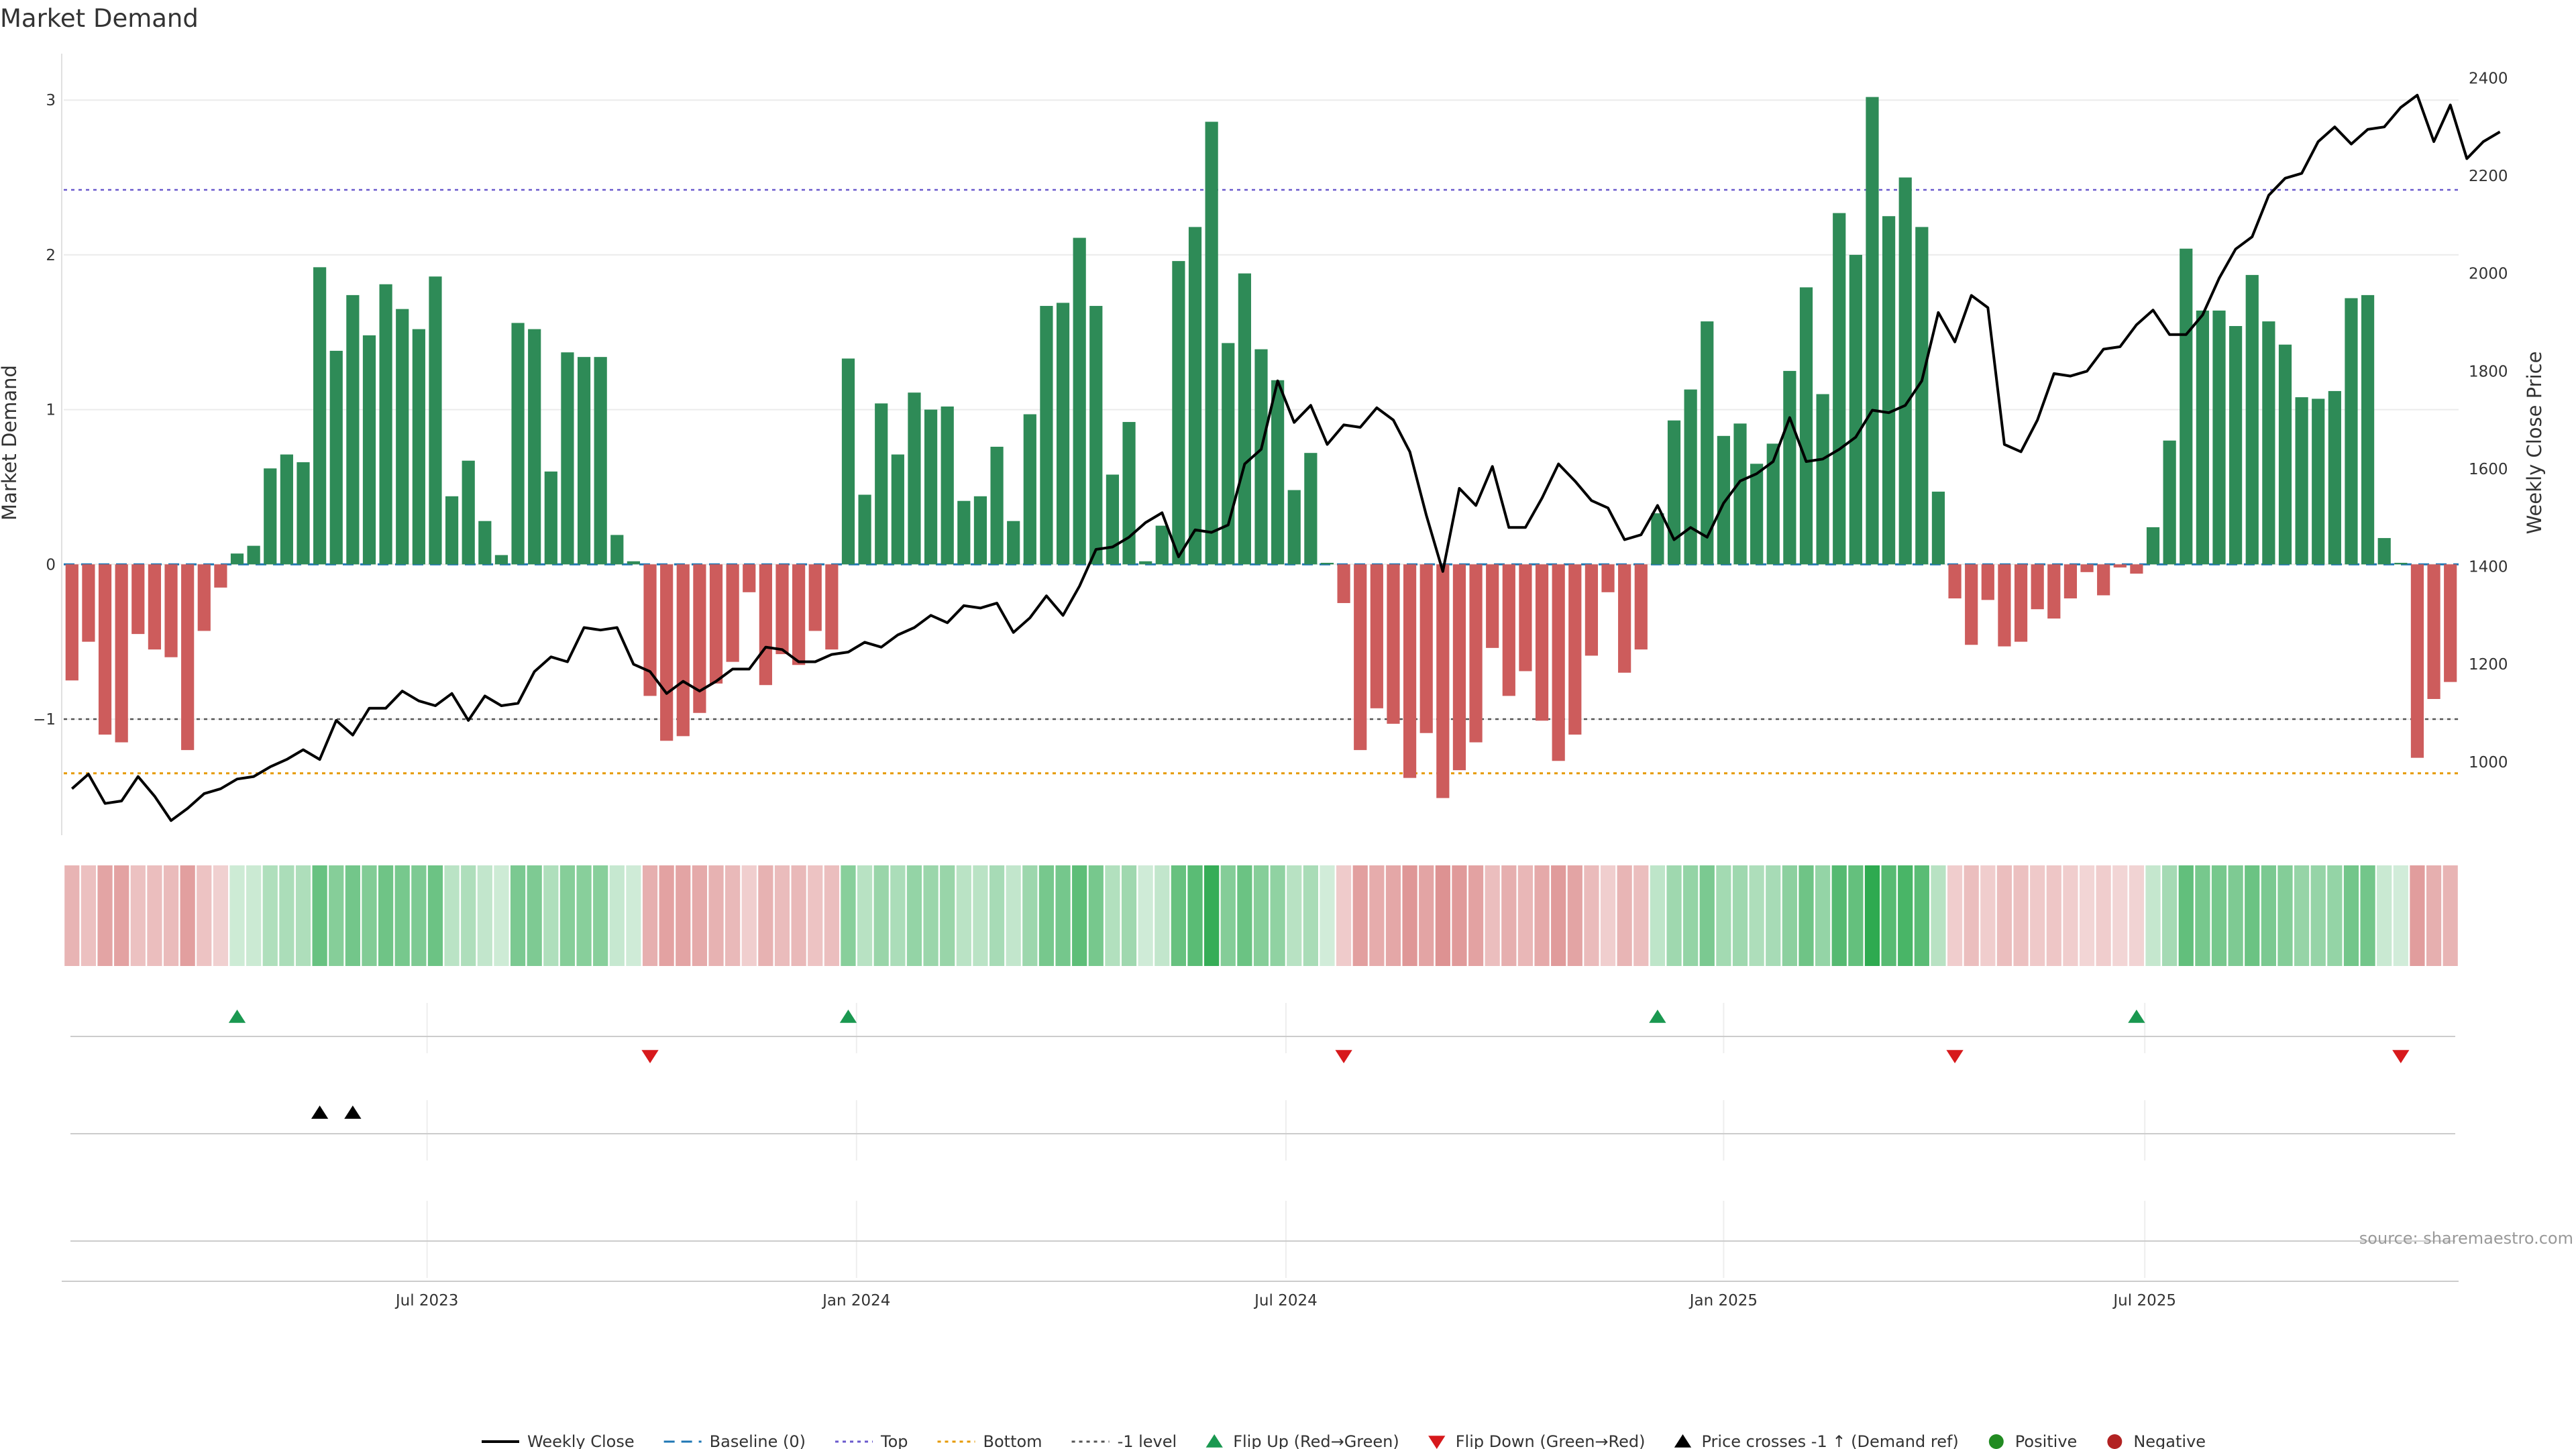  What do you see at coordinates (1830, 1440) in the screenshot?
I see `legend-label: Price crosses -1 ↑ (Demand ref)` at bounding box center [1830, 1440].